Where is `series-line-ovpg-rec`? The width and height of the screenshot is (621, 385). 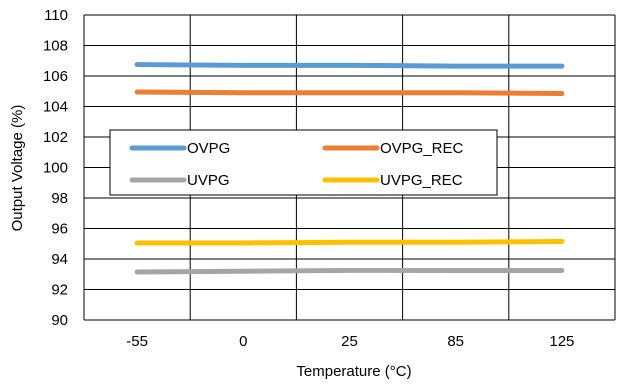 series-line-ovpg-rec is located at coordinates (349, 93).